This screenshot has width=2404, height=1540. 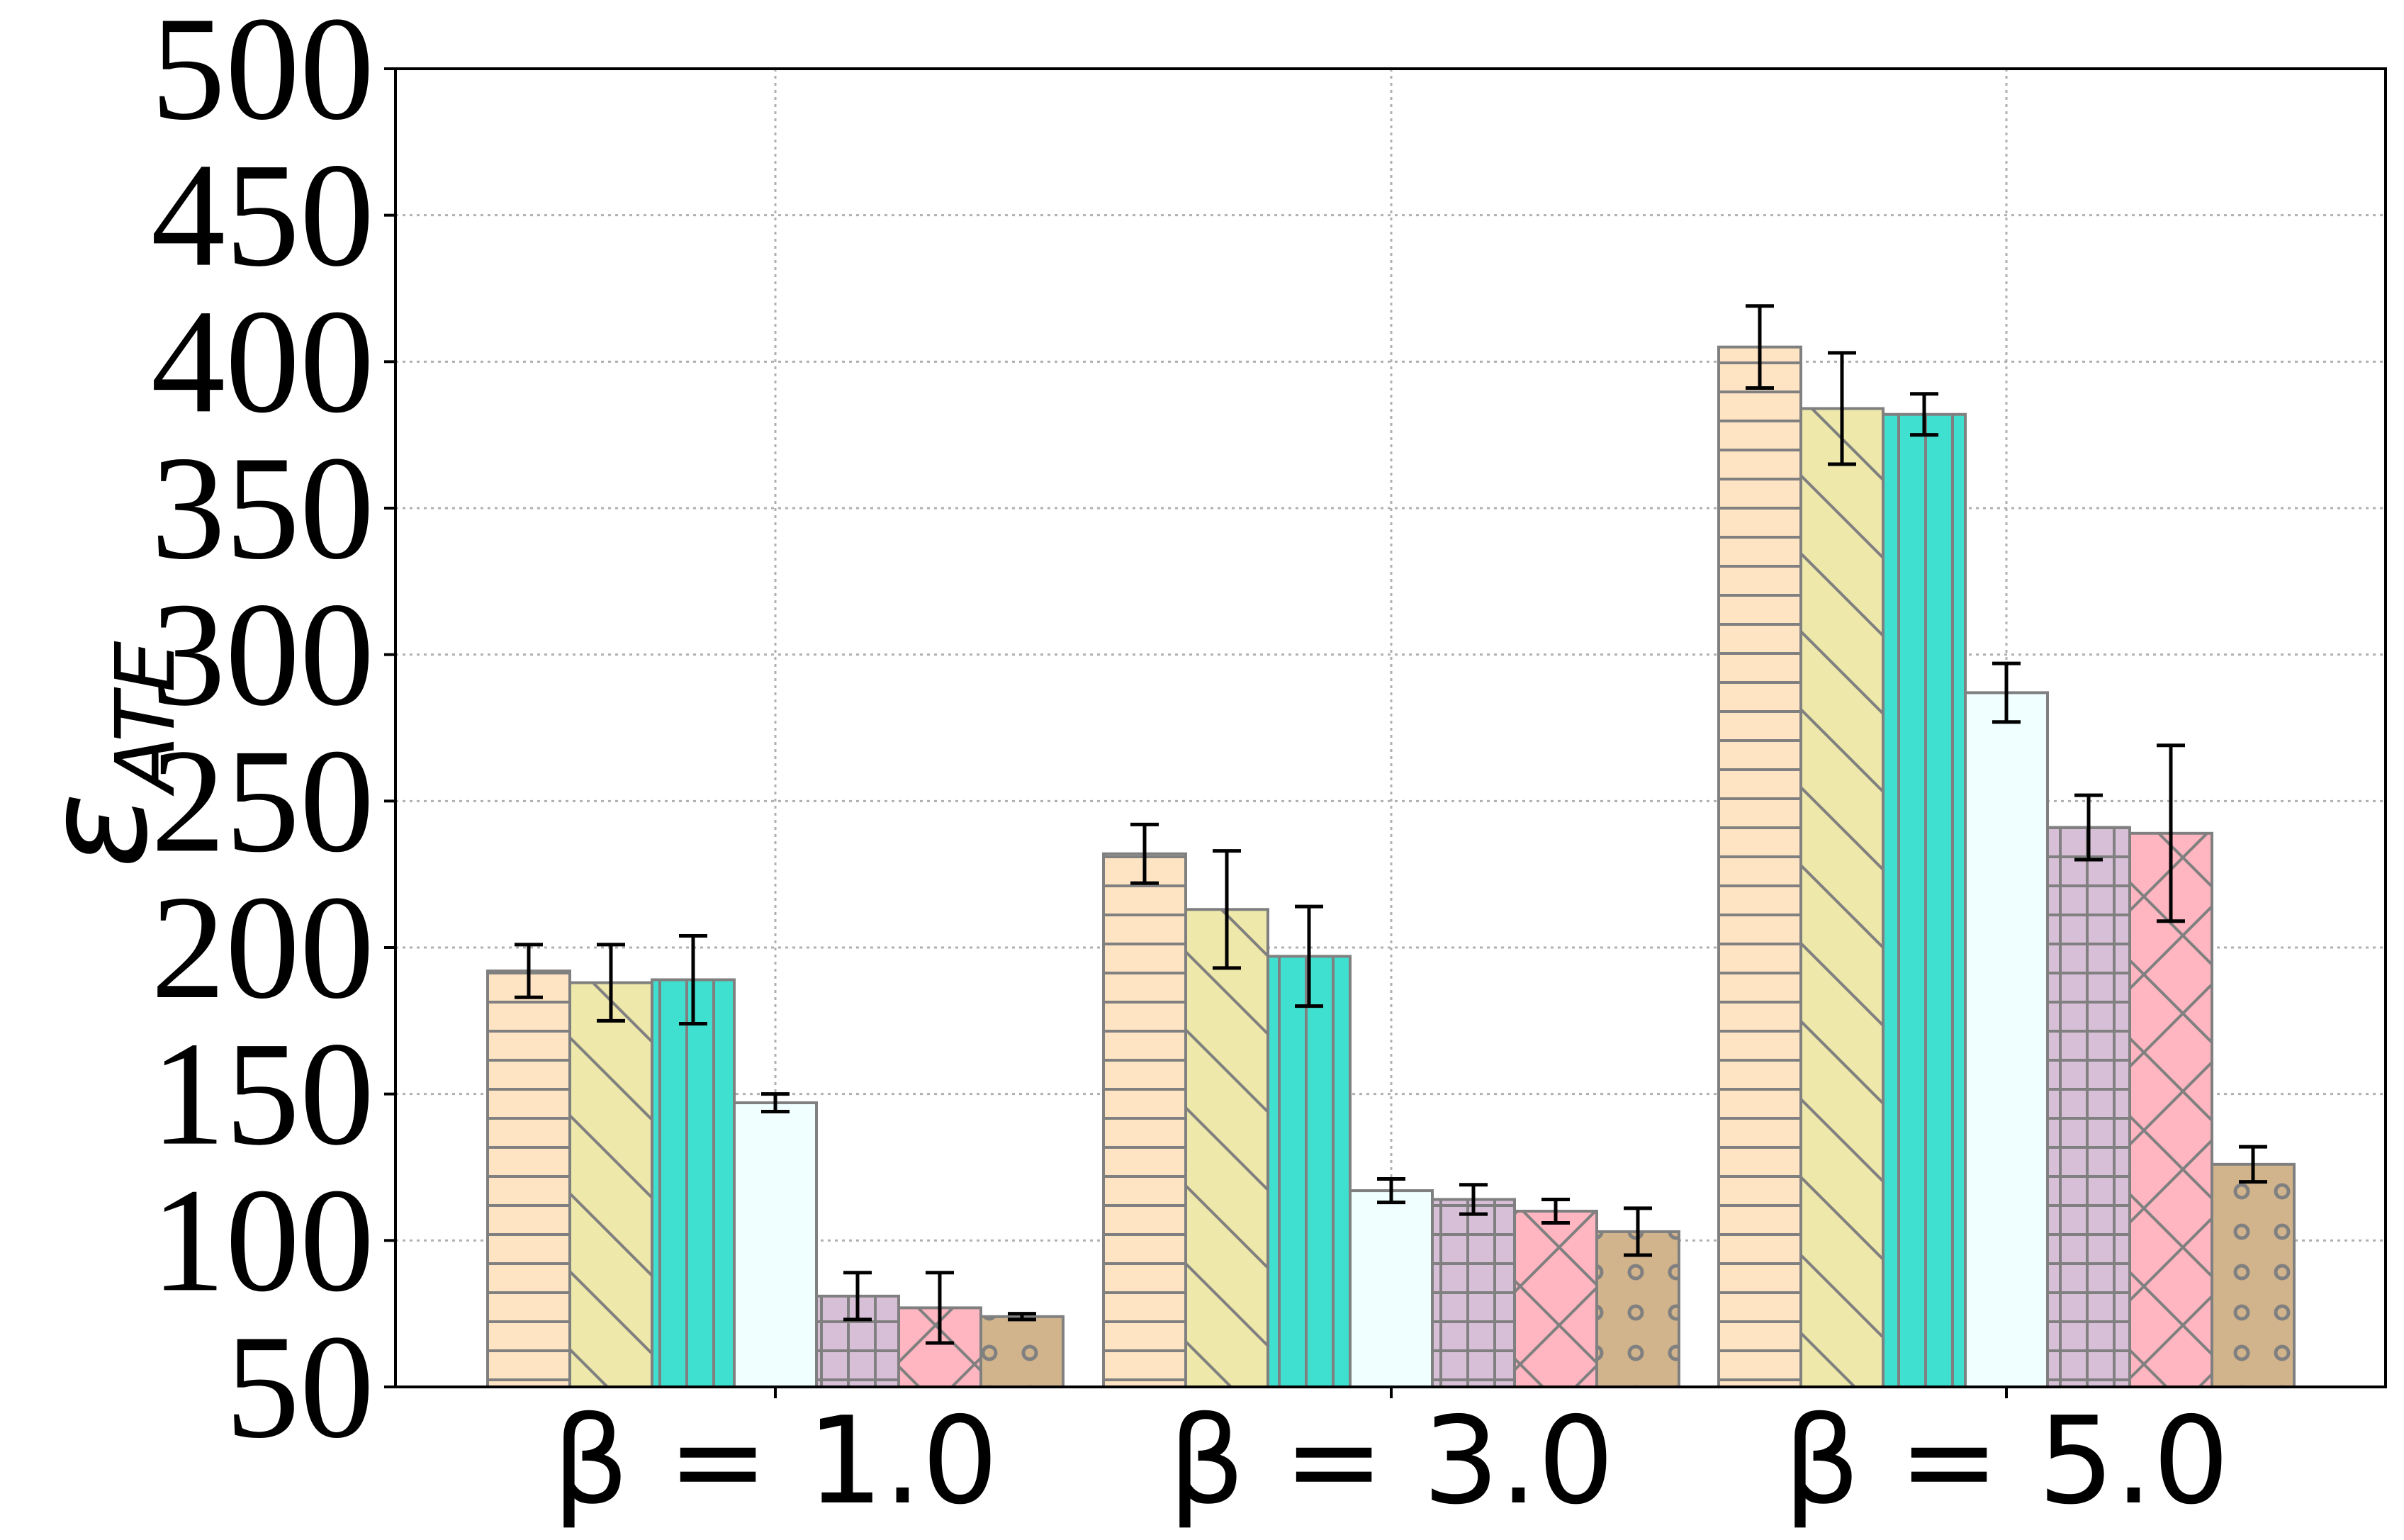 What do you see at coordinates (262, 508) in the screenshot?
I see `y-tick-label: 350` at bounding box center [262, 508].